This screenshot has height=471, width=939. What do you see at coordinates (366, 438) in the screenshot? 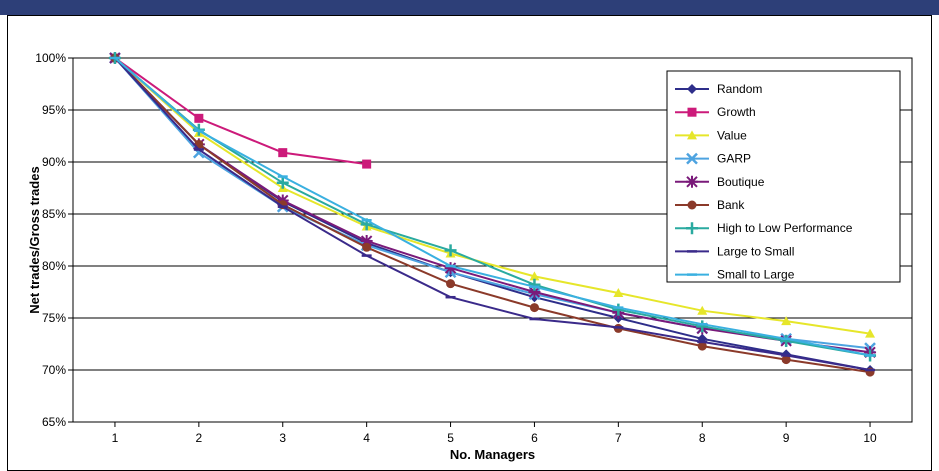
I see `x-tick-label: 4` at bounding box center [366, 438].